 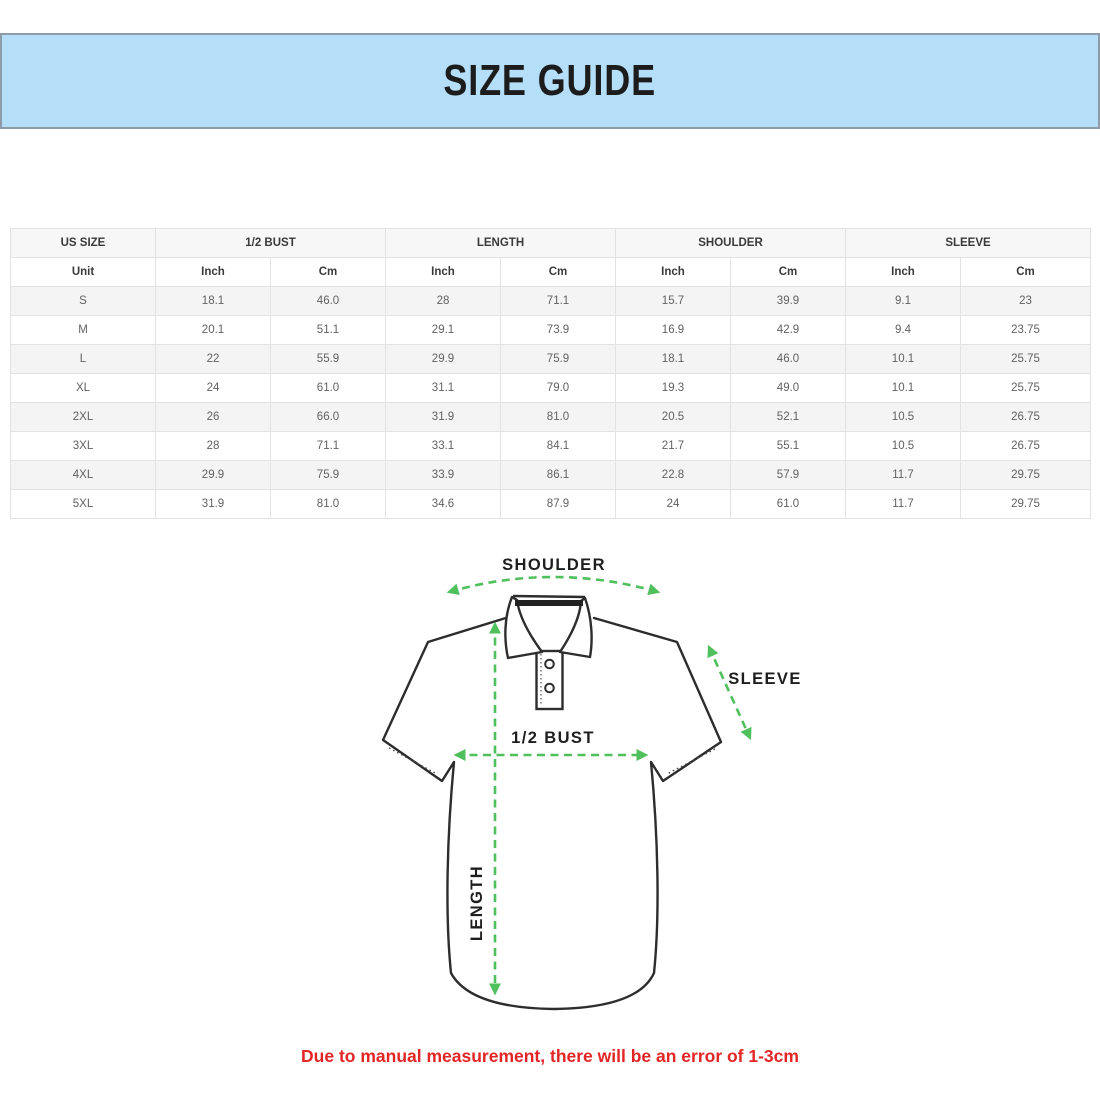 I want to click on value-cell: 16.9, so click(x=673, y=330).